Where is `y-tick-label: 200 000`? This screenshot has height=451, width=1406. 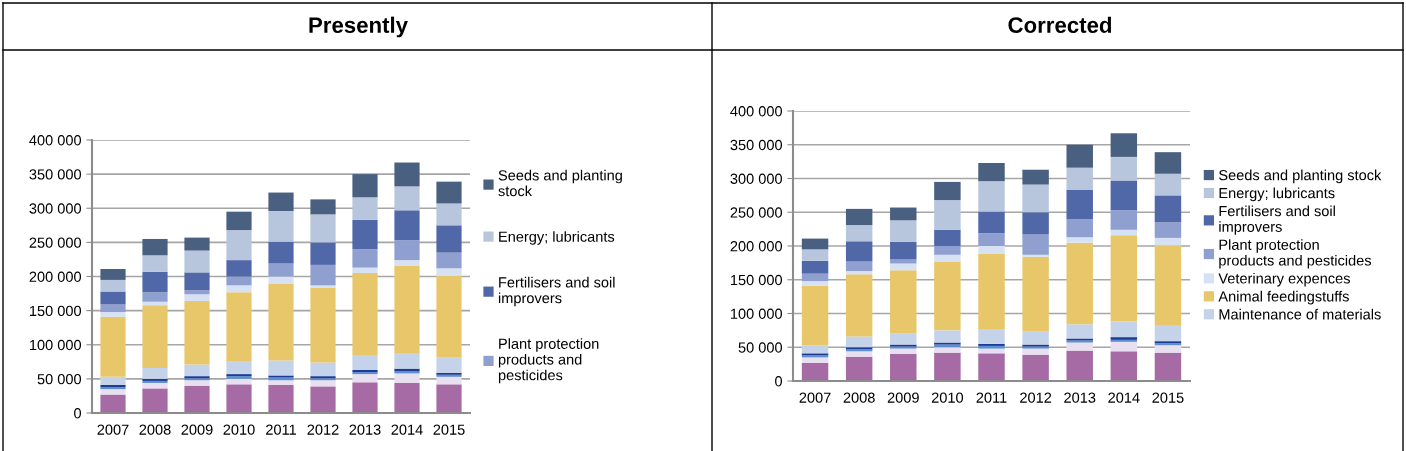 y-tick-label: 200 000 is located at coordinates (756, 246).